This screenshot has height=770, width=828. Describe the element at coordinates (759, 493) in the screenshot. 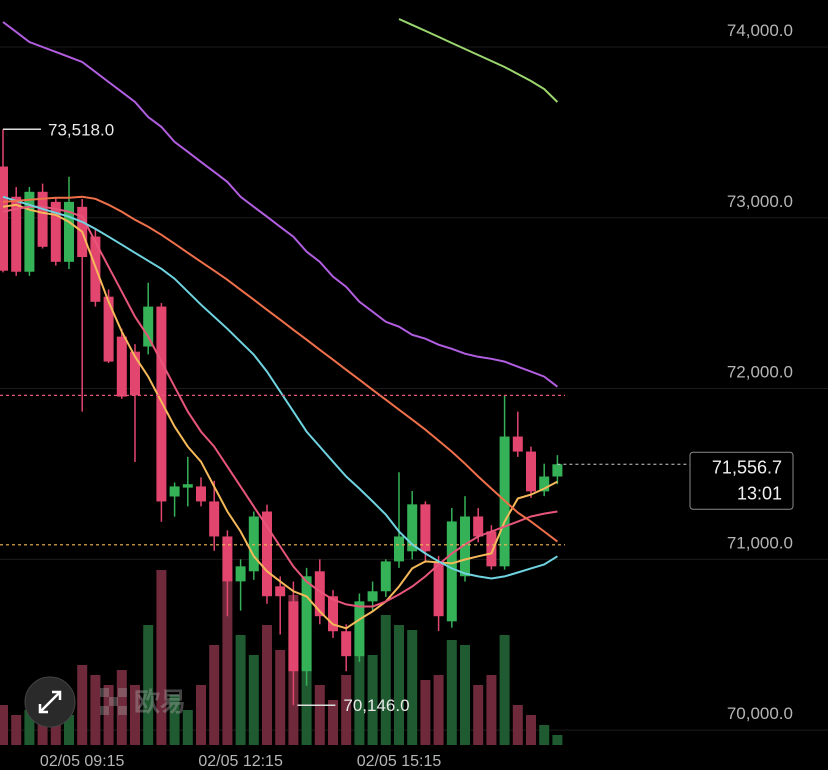

I see `countdown-label: 13:01` at that location.